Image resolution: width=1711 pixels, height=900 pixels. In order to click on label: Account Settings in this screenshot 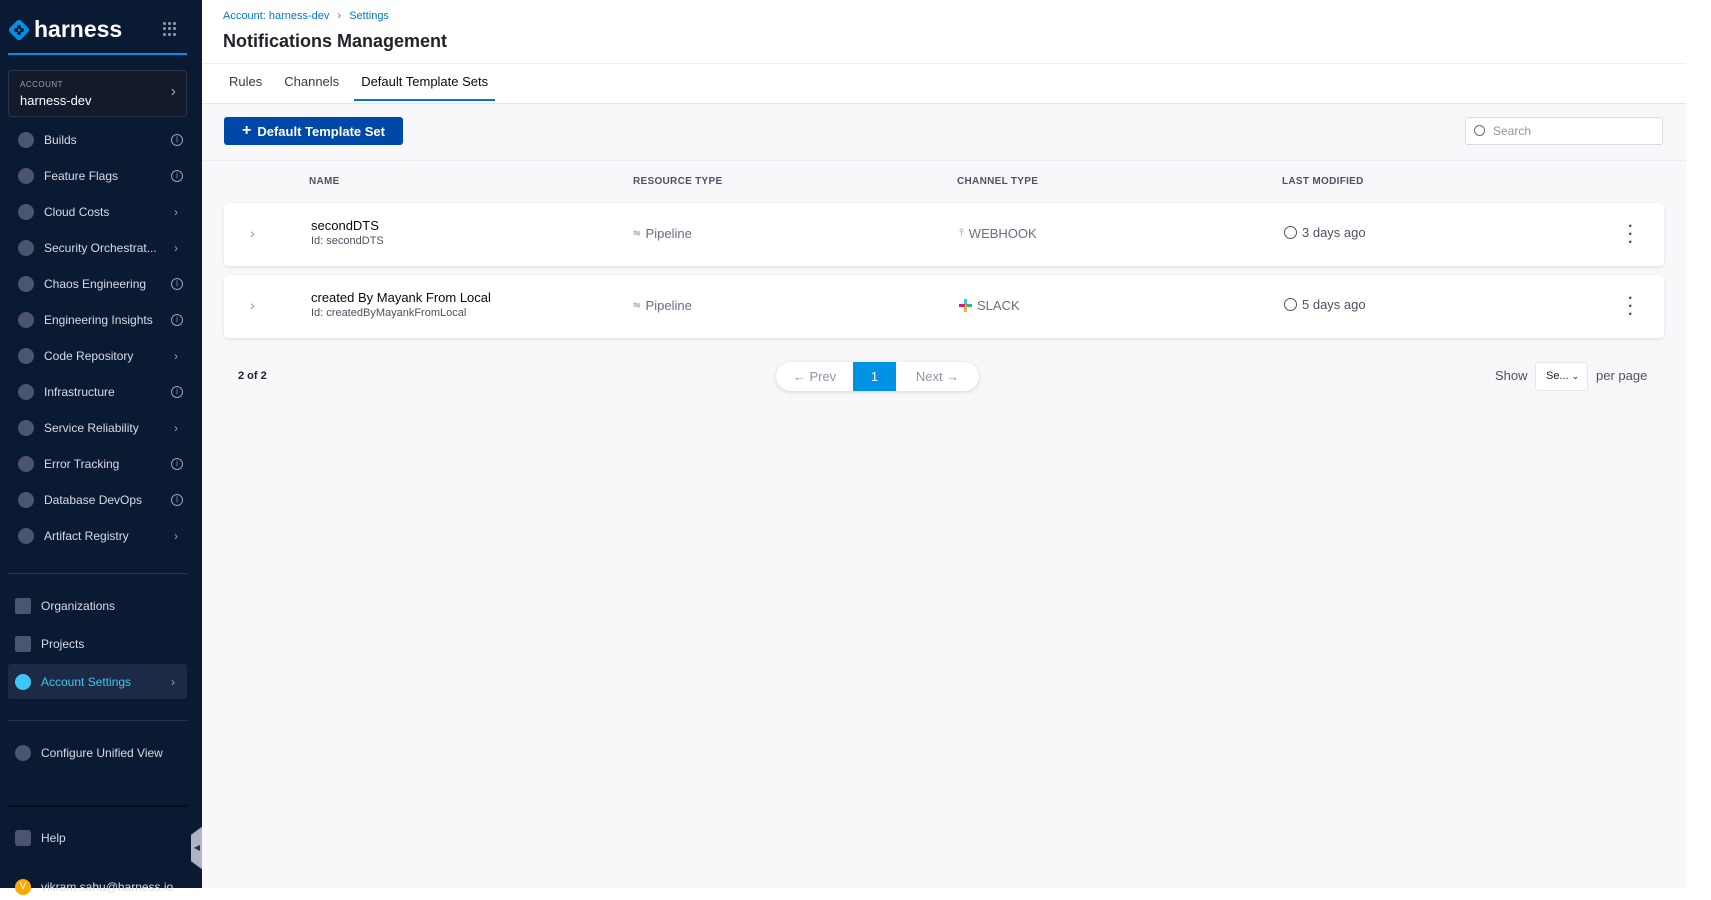, I will do `click(86, 682)`.